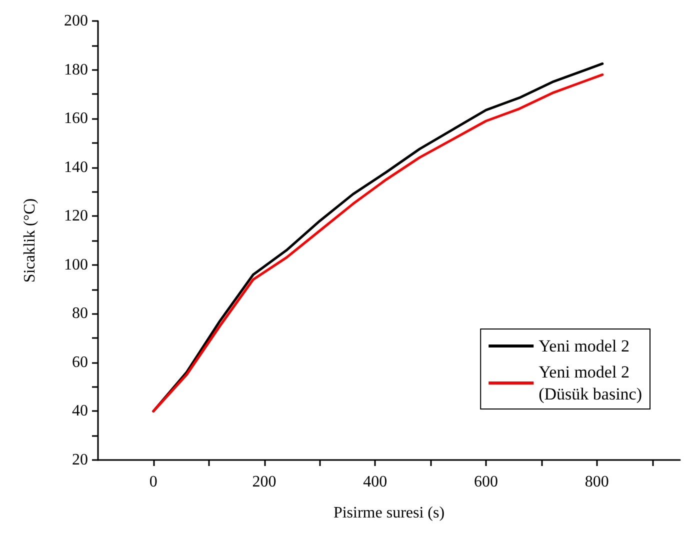 The height and width of the screenshot is (545, 698). I want to click on y-tick-label: 60, so click(80, 362).